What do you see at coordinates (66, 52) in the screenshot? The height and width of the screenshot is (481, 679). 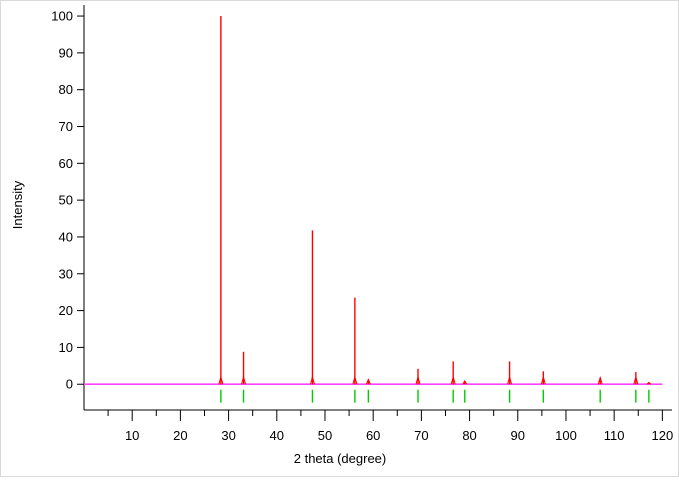 I see `y-tick-label: 90` at bounding box center [66, 52].